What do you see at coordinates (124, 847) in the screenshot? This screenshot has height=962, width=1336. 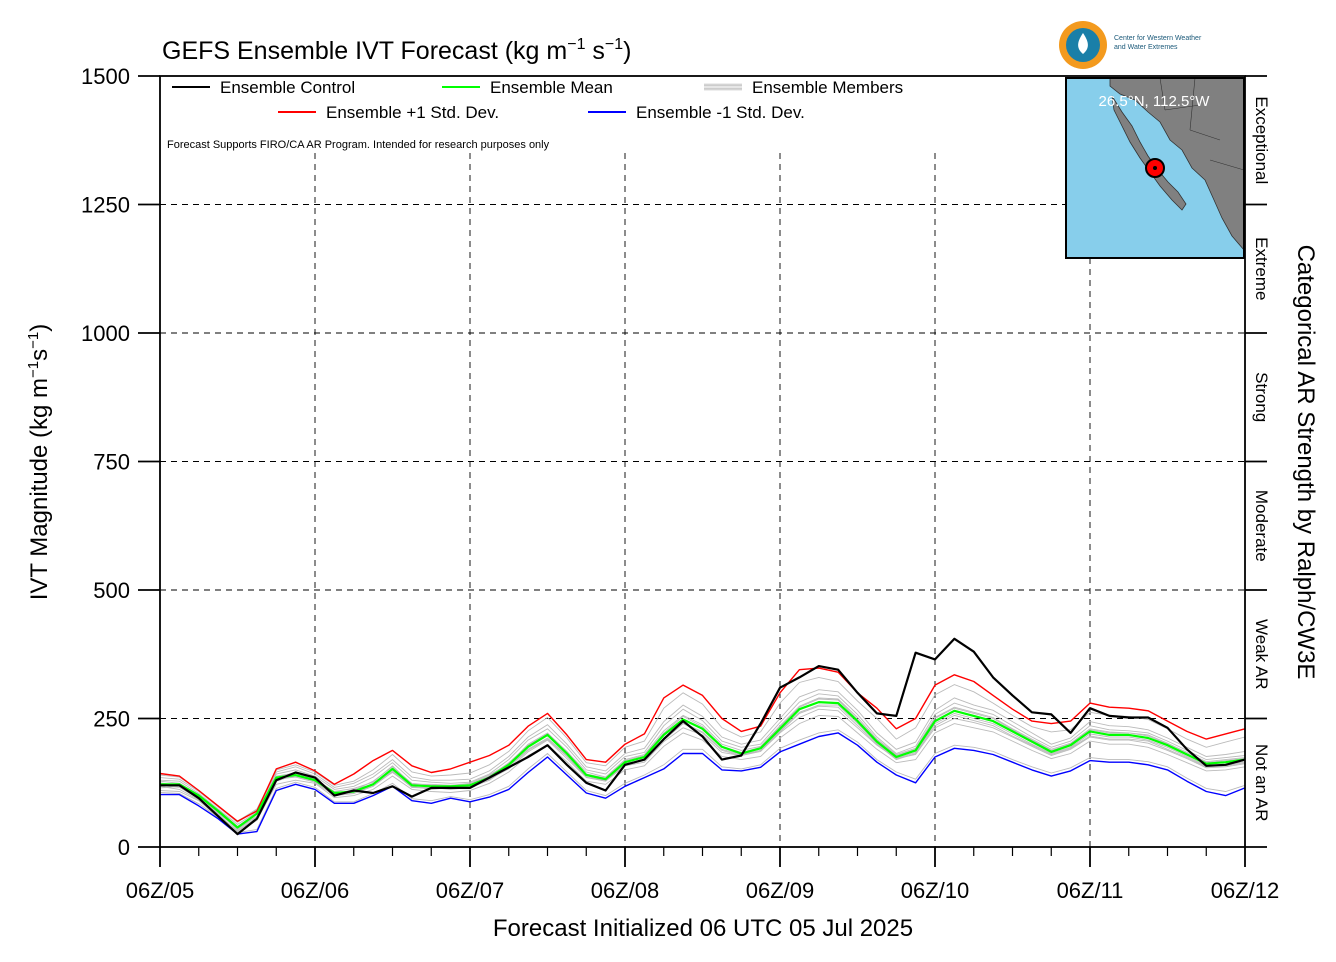 I see `y-tick-label: 0` at bounding box center [124, 847].